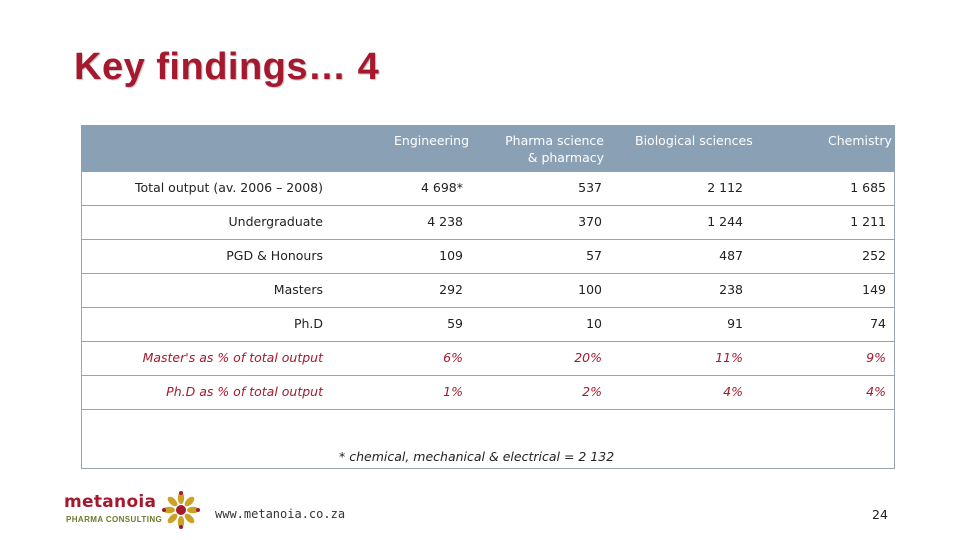  I want to click on company-logo: metanoia PHARMA CONSULTING, so click(134, 511).